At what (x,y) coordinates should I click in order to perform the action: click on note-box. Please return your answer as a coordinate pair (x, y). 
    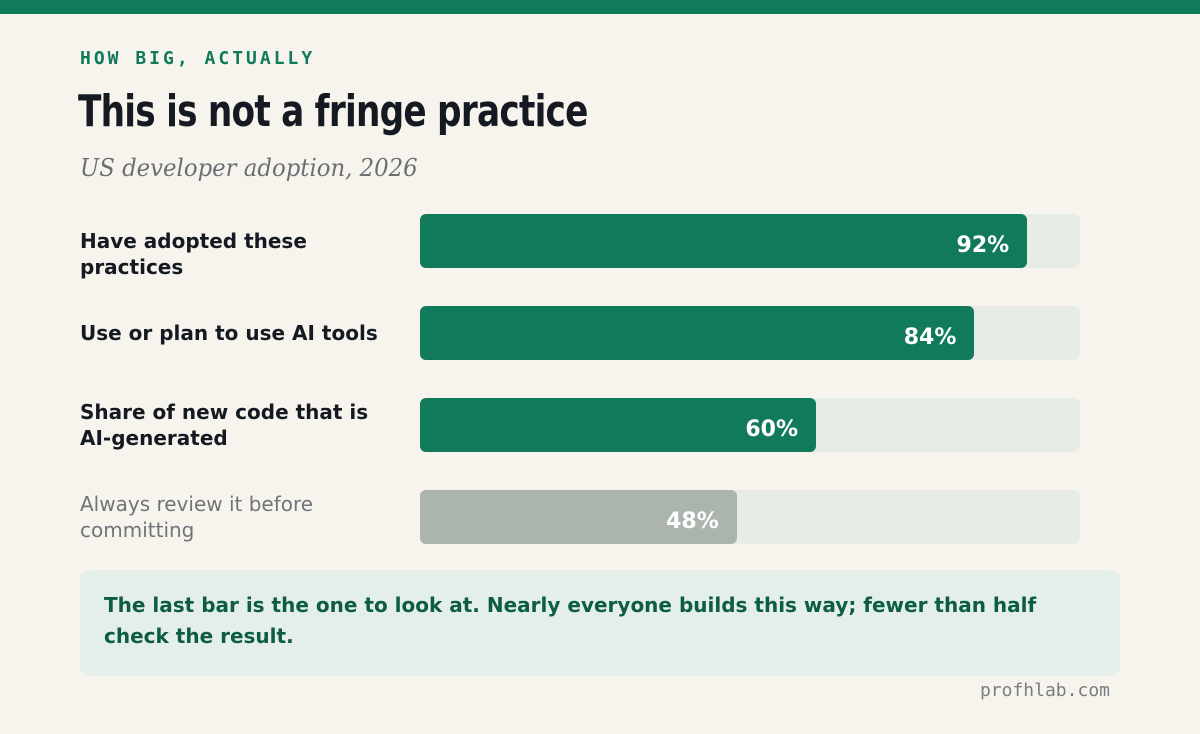
    Looking at the image, I should click on (600, 623).